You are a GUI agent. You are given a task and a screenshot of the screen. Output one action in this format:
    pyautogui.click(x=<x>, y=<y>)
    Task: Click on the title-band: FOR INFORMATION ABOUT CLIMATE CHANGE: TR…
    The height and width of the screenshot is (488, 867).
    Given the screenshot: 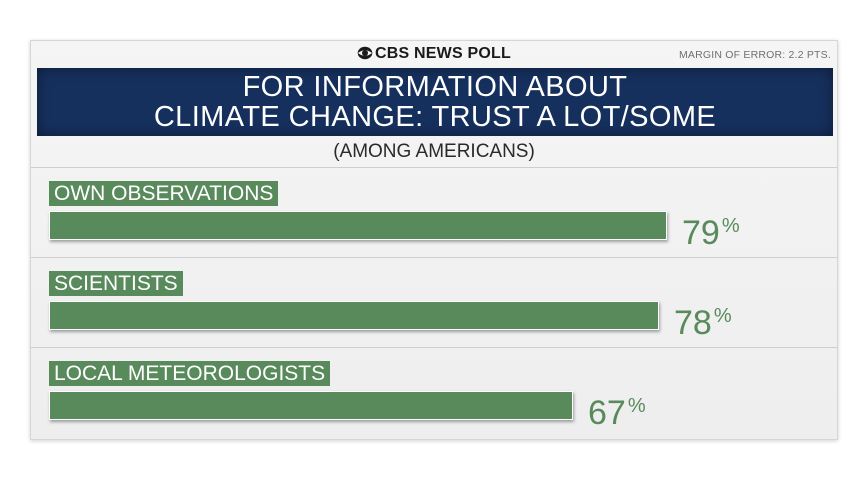 What is the action you would take?
    pyautogui.click(x=435, y=102)
    